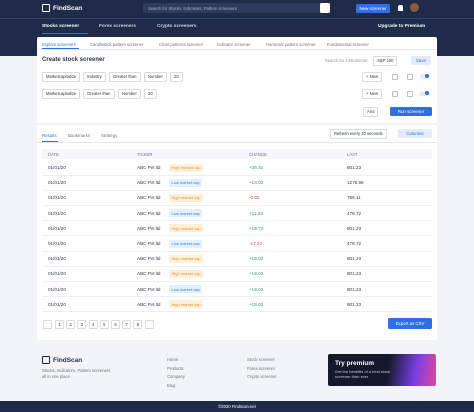 Image resolution: width=474 pixels, height=412 pixels. What do you see at coordinates (94, 77) in the screenshot?
I see `filter-chip: Industry` at bounding box center [94, 77].